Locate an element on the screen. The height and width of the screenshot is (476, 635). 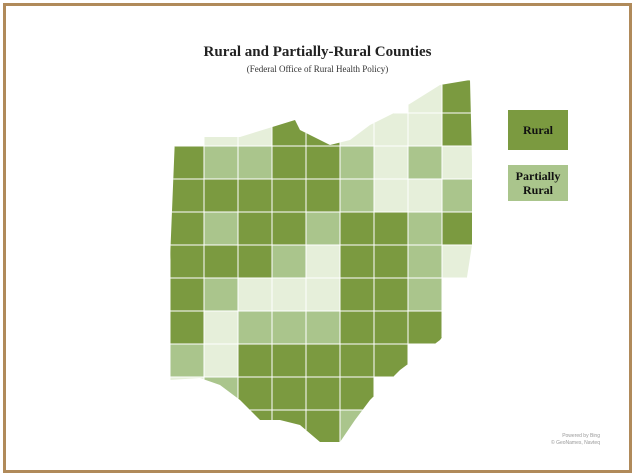
credit-powered-by: Powered by Bing is located at coordinates (581, 436).